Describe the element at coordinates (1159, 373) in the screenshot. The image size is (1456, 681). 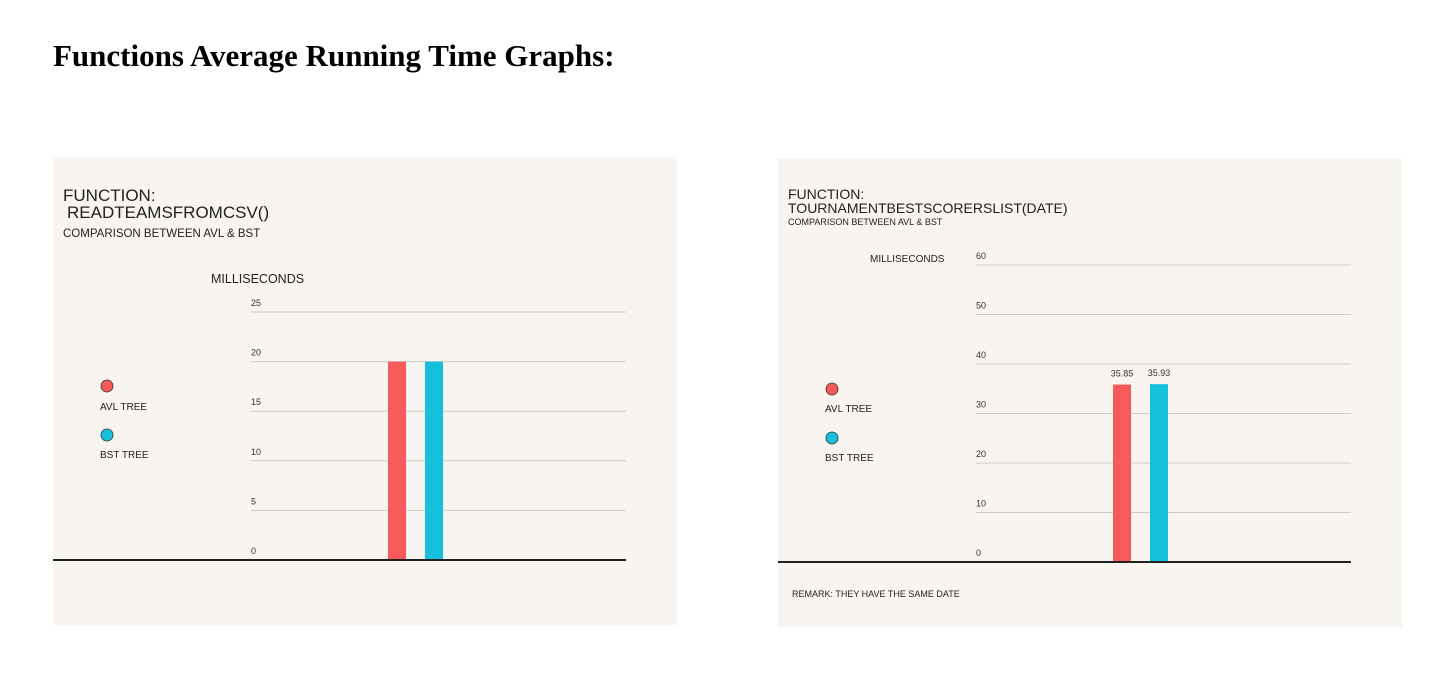
I see `data-label: 35.93` at that location.